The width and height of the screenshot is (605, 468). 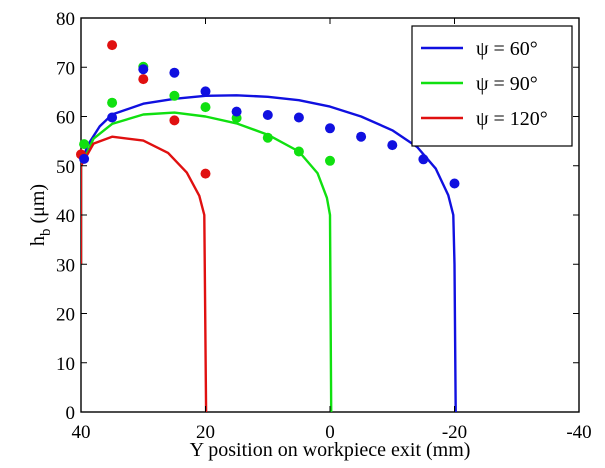 I want to click on legend-label: ψ = 60°, so click(x=507, y=49).